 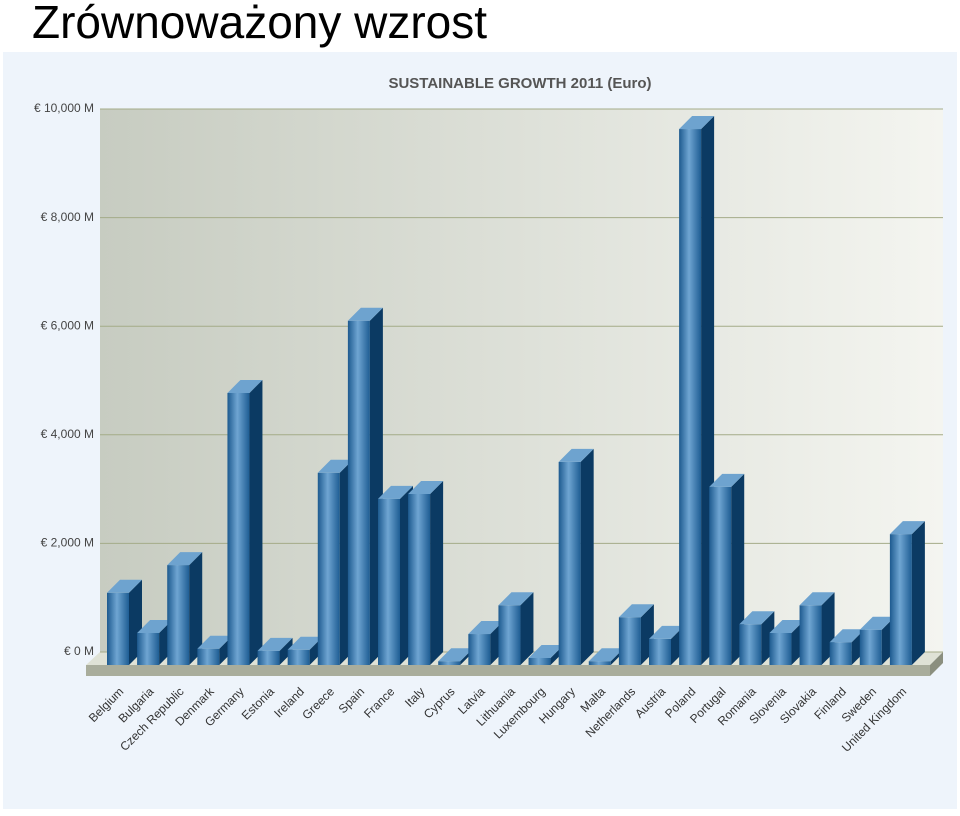 I want to click on slide-title: Zrównoważony wzrost, so click(x=259, y=24).